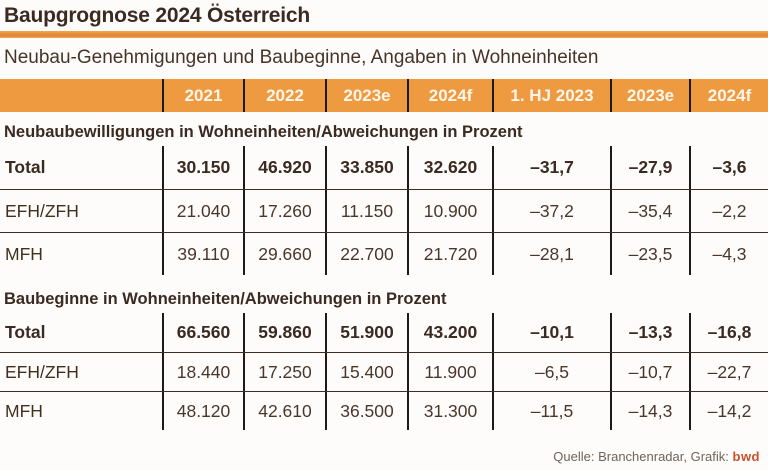 This screenshot has height=470, width=768. I want to click on value-cell: –13,3, so click(649, 332).